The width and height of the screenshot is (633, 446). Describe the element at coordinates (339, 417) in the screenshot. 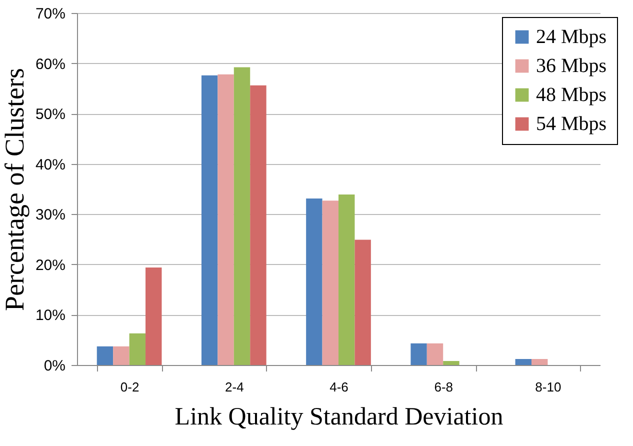

I see `x-axis-title: Link Quality Standard Deviation` at that location.